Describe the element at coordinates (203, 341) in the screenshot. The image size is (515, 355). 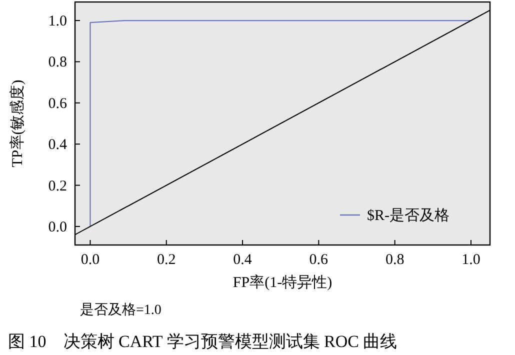
I see `text: 图 10 决策树 CART 学习预警模型测试集 ROC 曲线` at that location.